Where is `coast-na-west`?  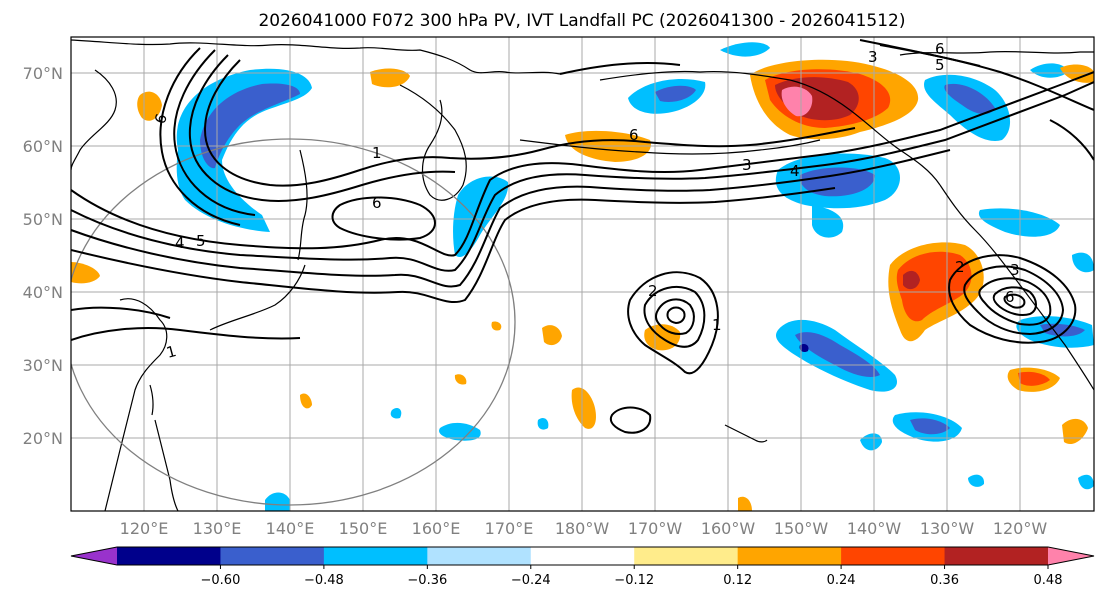
coast-na-west is located at coordinates (1016, 287).